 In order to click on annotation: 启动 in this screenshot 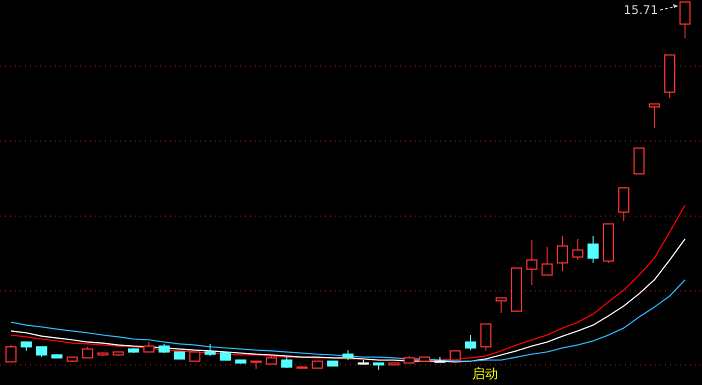, I will do `click(485, 374)`.